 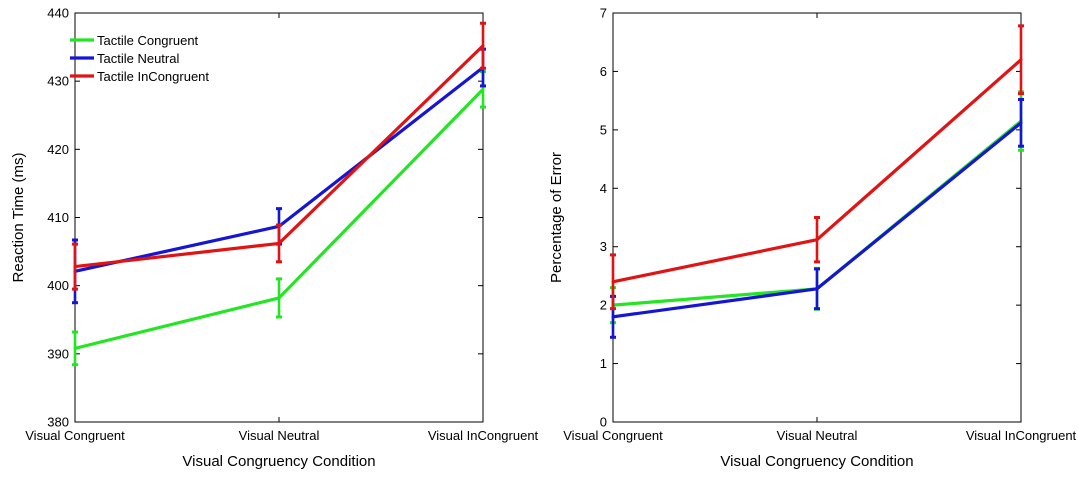 I want to click on legend-label: Tactile Congruent, so click(x=148, y=40).